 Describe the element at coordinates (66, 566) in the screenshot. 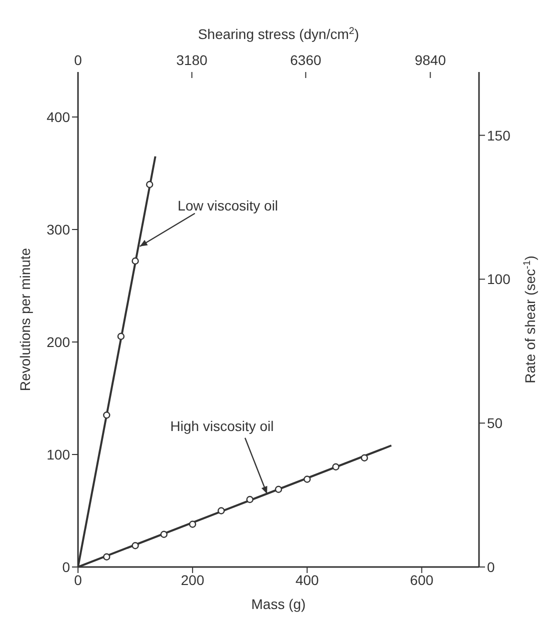

I see `y-tick-label: 0` at that location.